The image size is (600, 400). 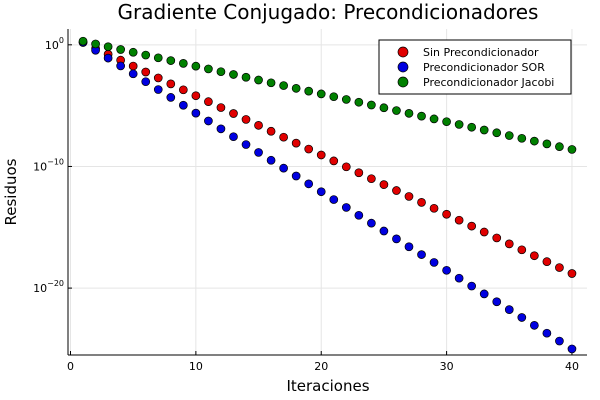 I want to click on x-tick-label: 0, so click(x=70, y=366).